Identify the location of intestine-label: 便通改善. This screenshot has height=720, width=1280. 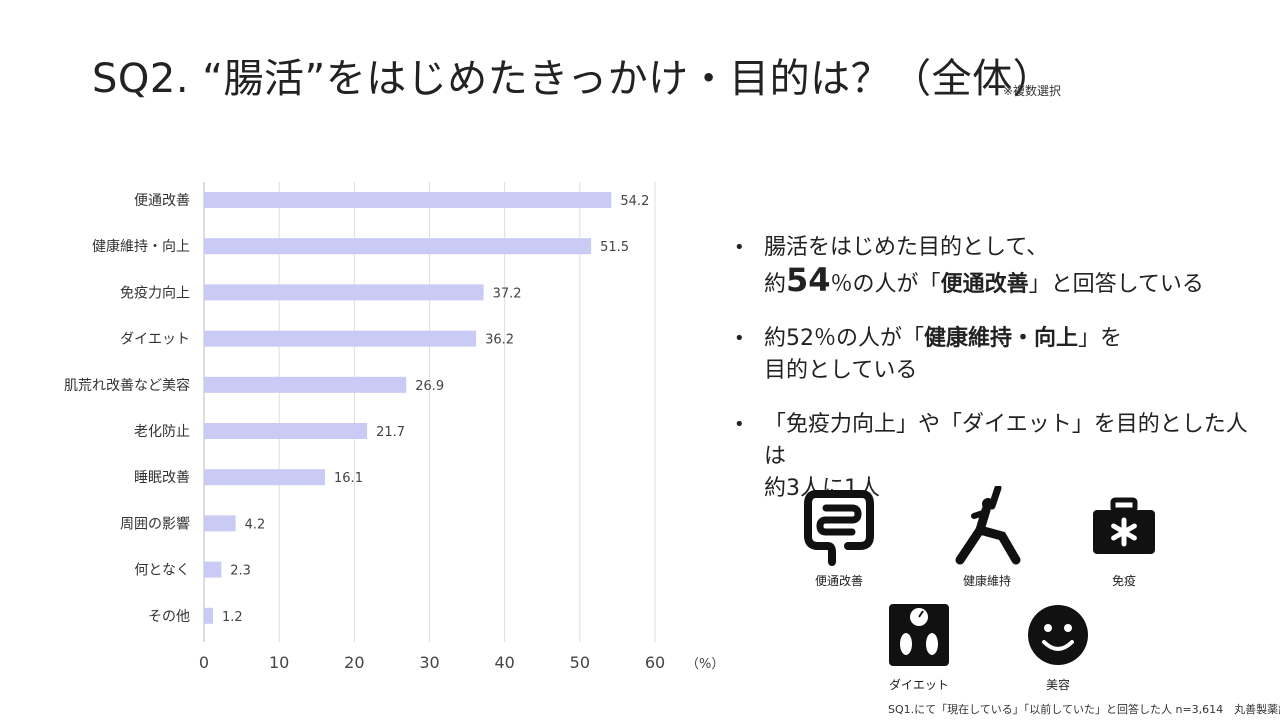
(838, 581).